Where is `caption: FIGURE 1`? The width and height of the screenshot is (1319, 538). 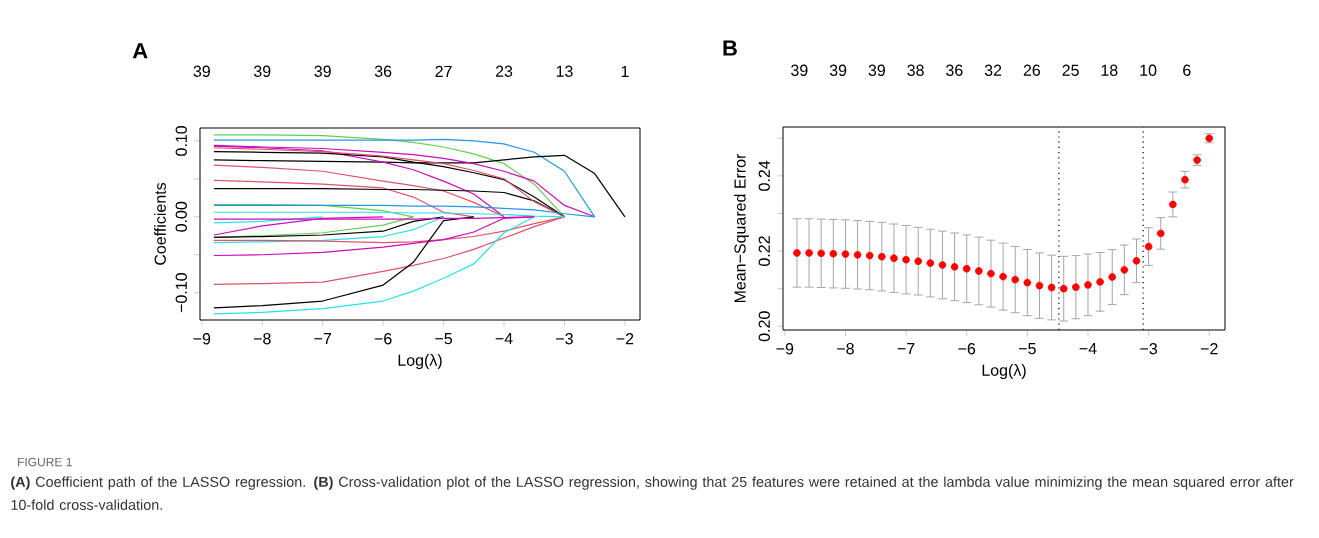
caption: FIGURE 1 is located at coordinates (45, 462).